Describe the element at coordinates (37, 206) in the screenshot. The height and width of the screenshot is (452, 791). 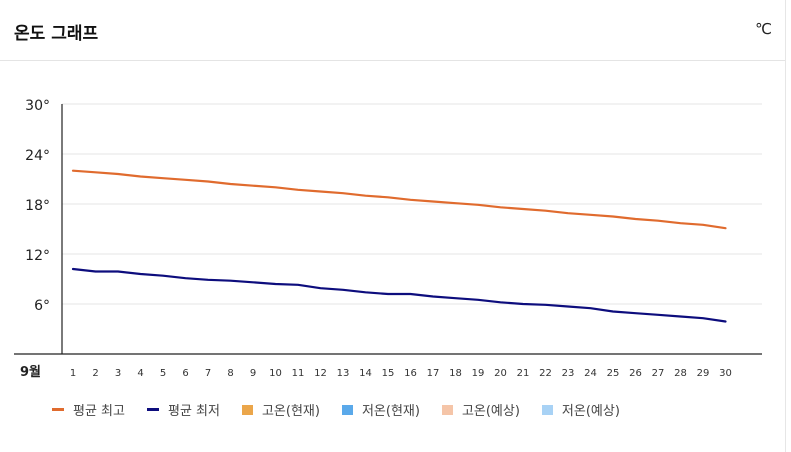
I see `y-tick-label: 18°` at that location.